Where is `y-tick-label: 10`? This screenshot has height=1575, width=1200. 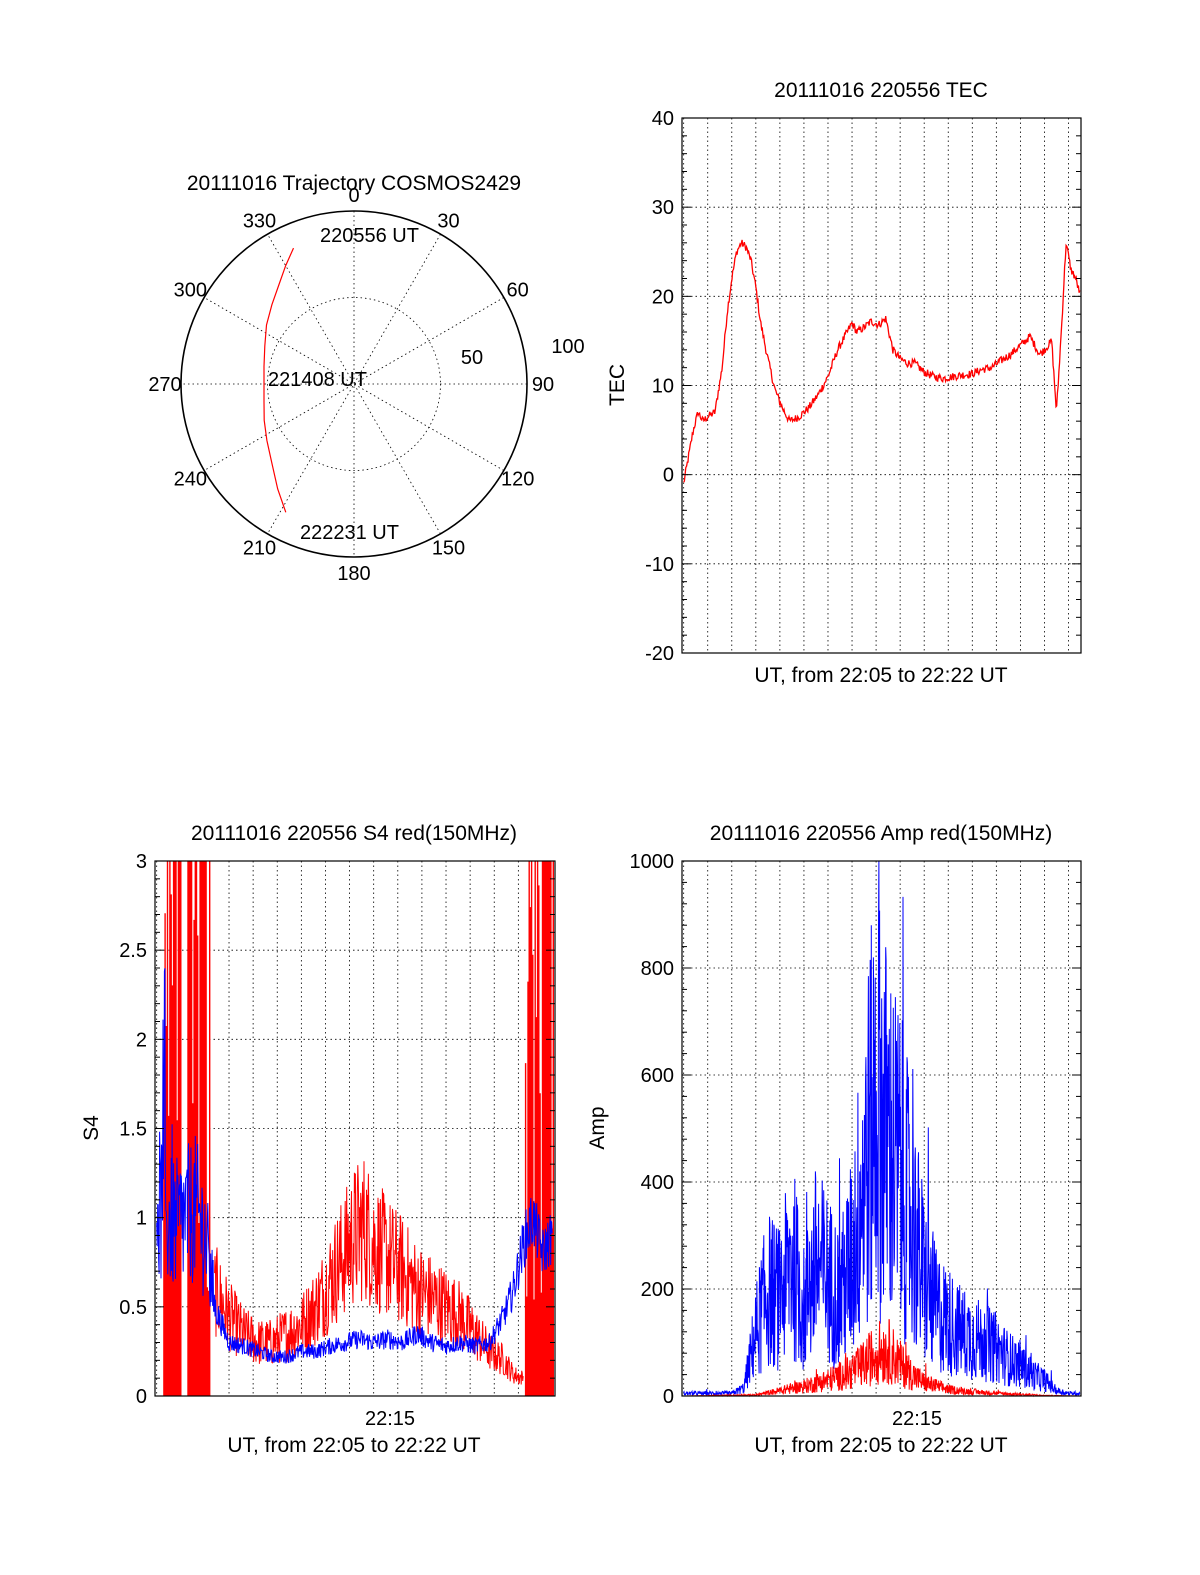 y-tick-label: 10 is located at coordinates (663, 387).